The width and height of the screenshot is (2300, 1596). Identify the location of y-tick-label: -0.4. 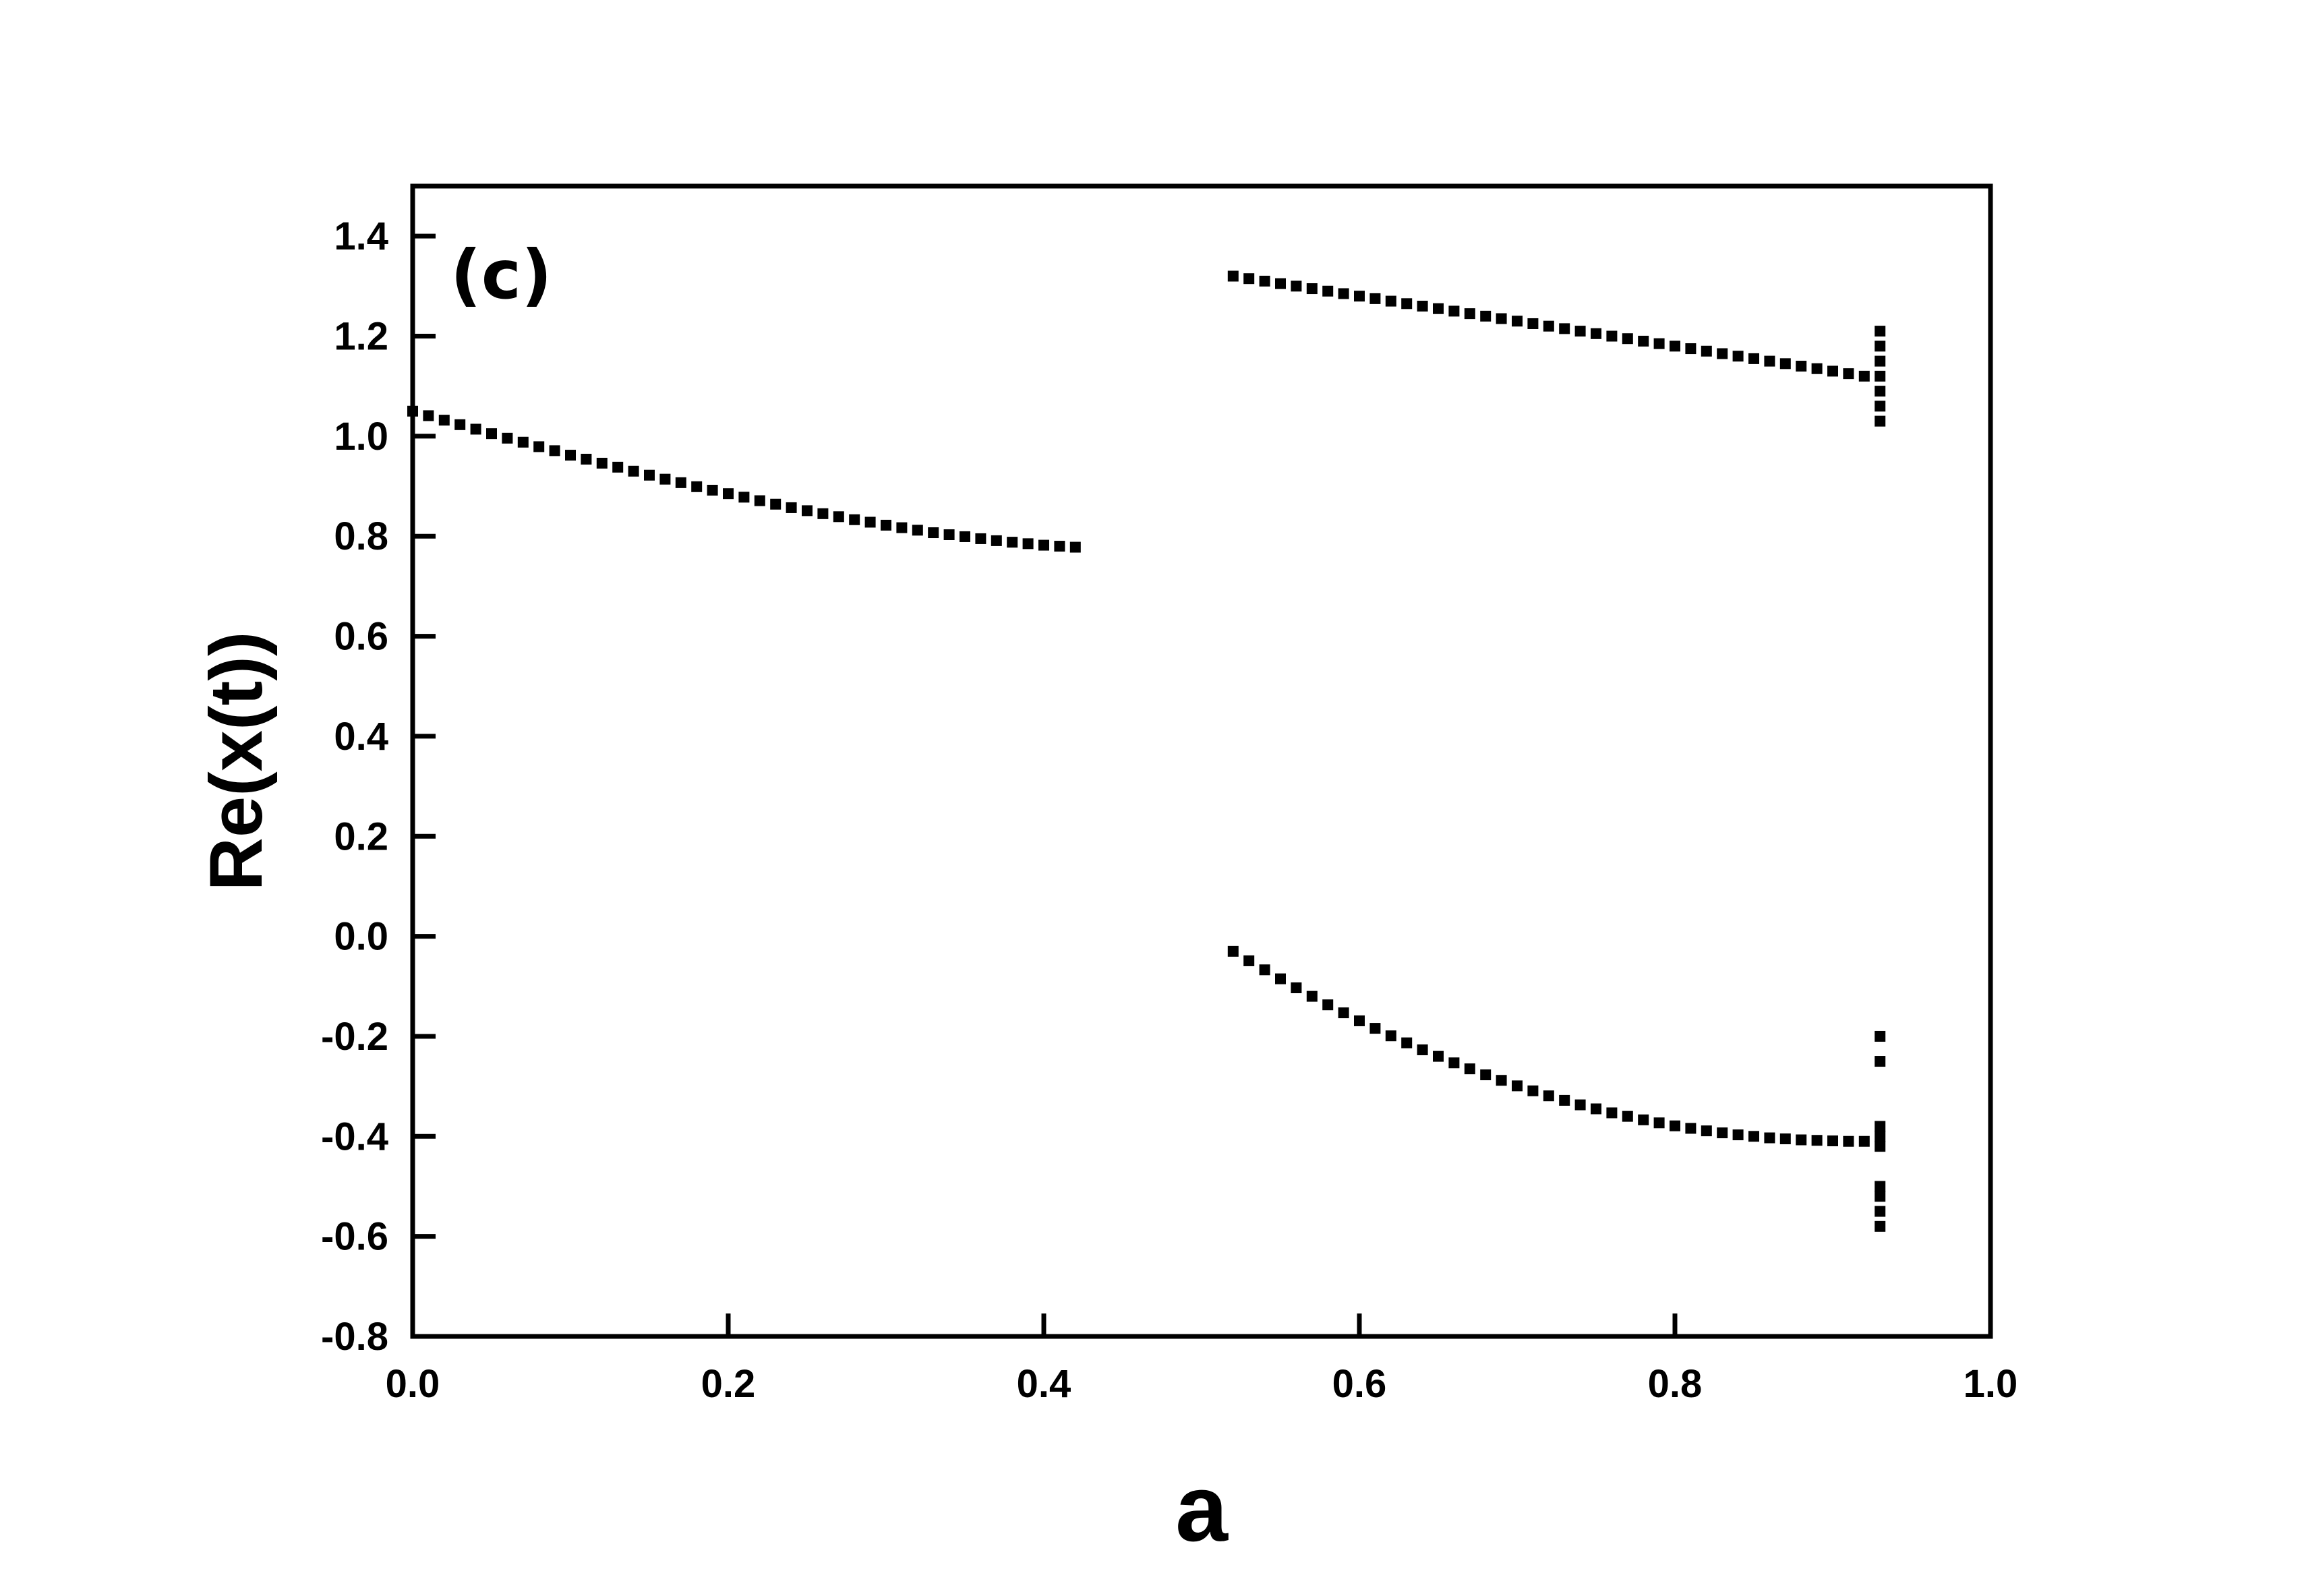
(354, 1136).